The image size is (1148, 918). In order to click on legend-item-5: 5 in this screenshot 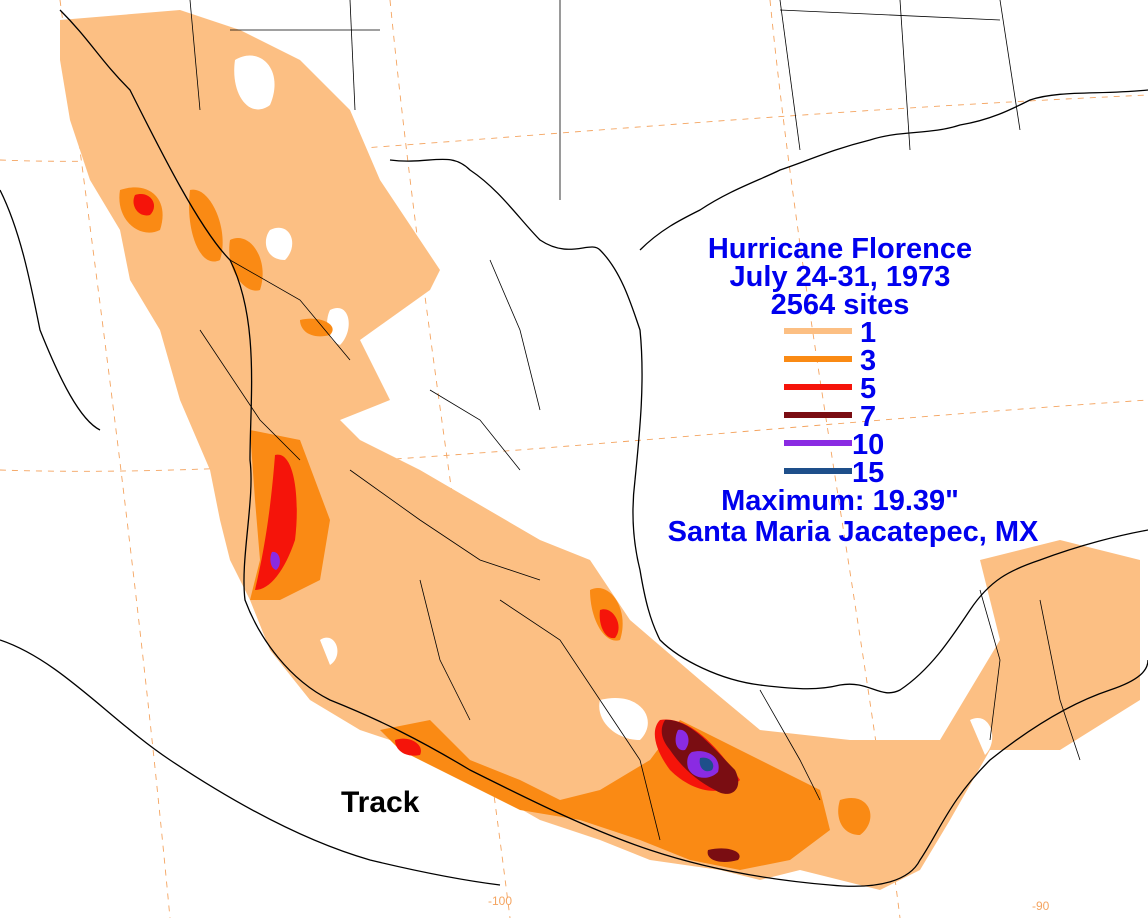, I will do `click(830, 389)`.